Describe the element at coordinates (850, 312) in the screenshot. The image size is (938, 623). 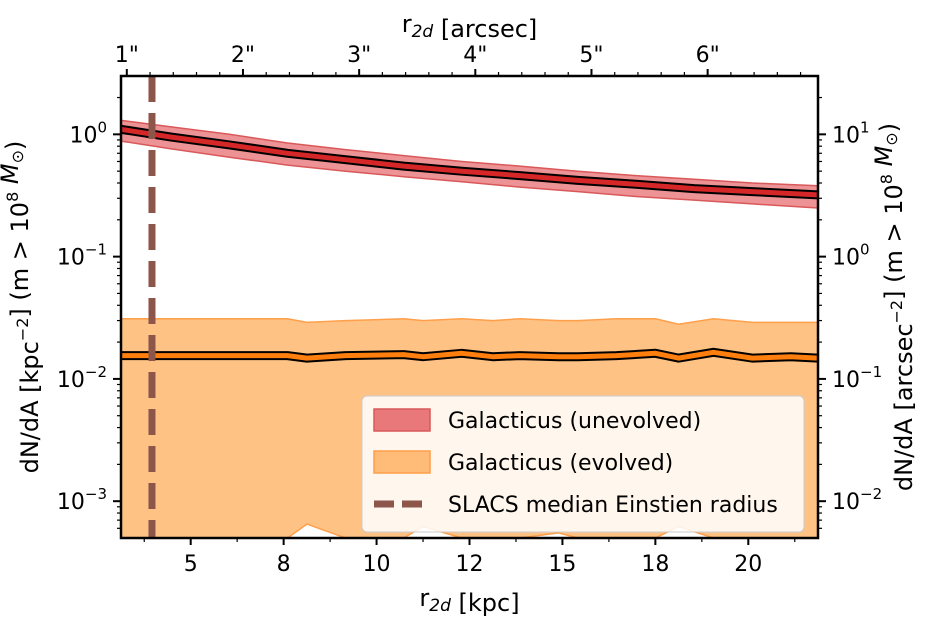
I see `right-axis: 10⁻² 10⁻¹ 10⁰ 10¹` at that location.